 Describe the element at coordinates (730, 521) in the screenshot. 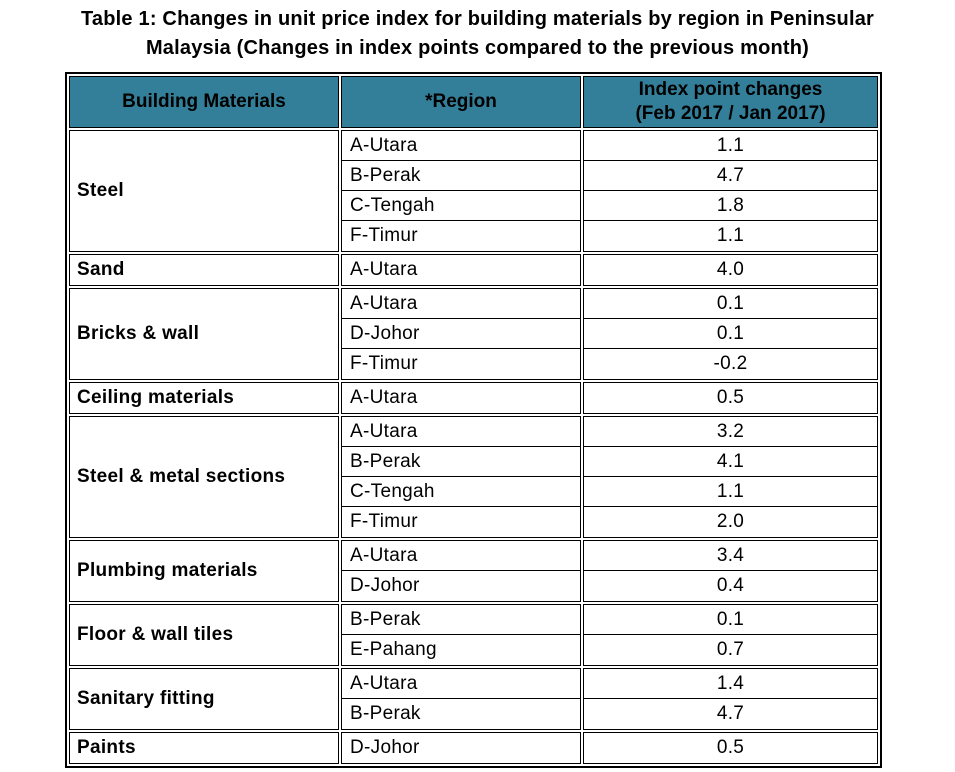

I see `value-cell: 2.0` at that location.